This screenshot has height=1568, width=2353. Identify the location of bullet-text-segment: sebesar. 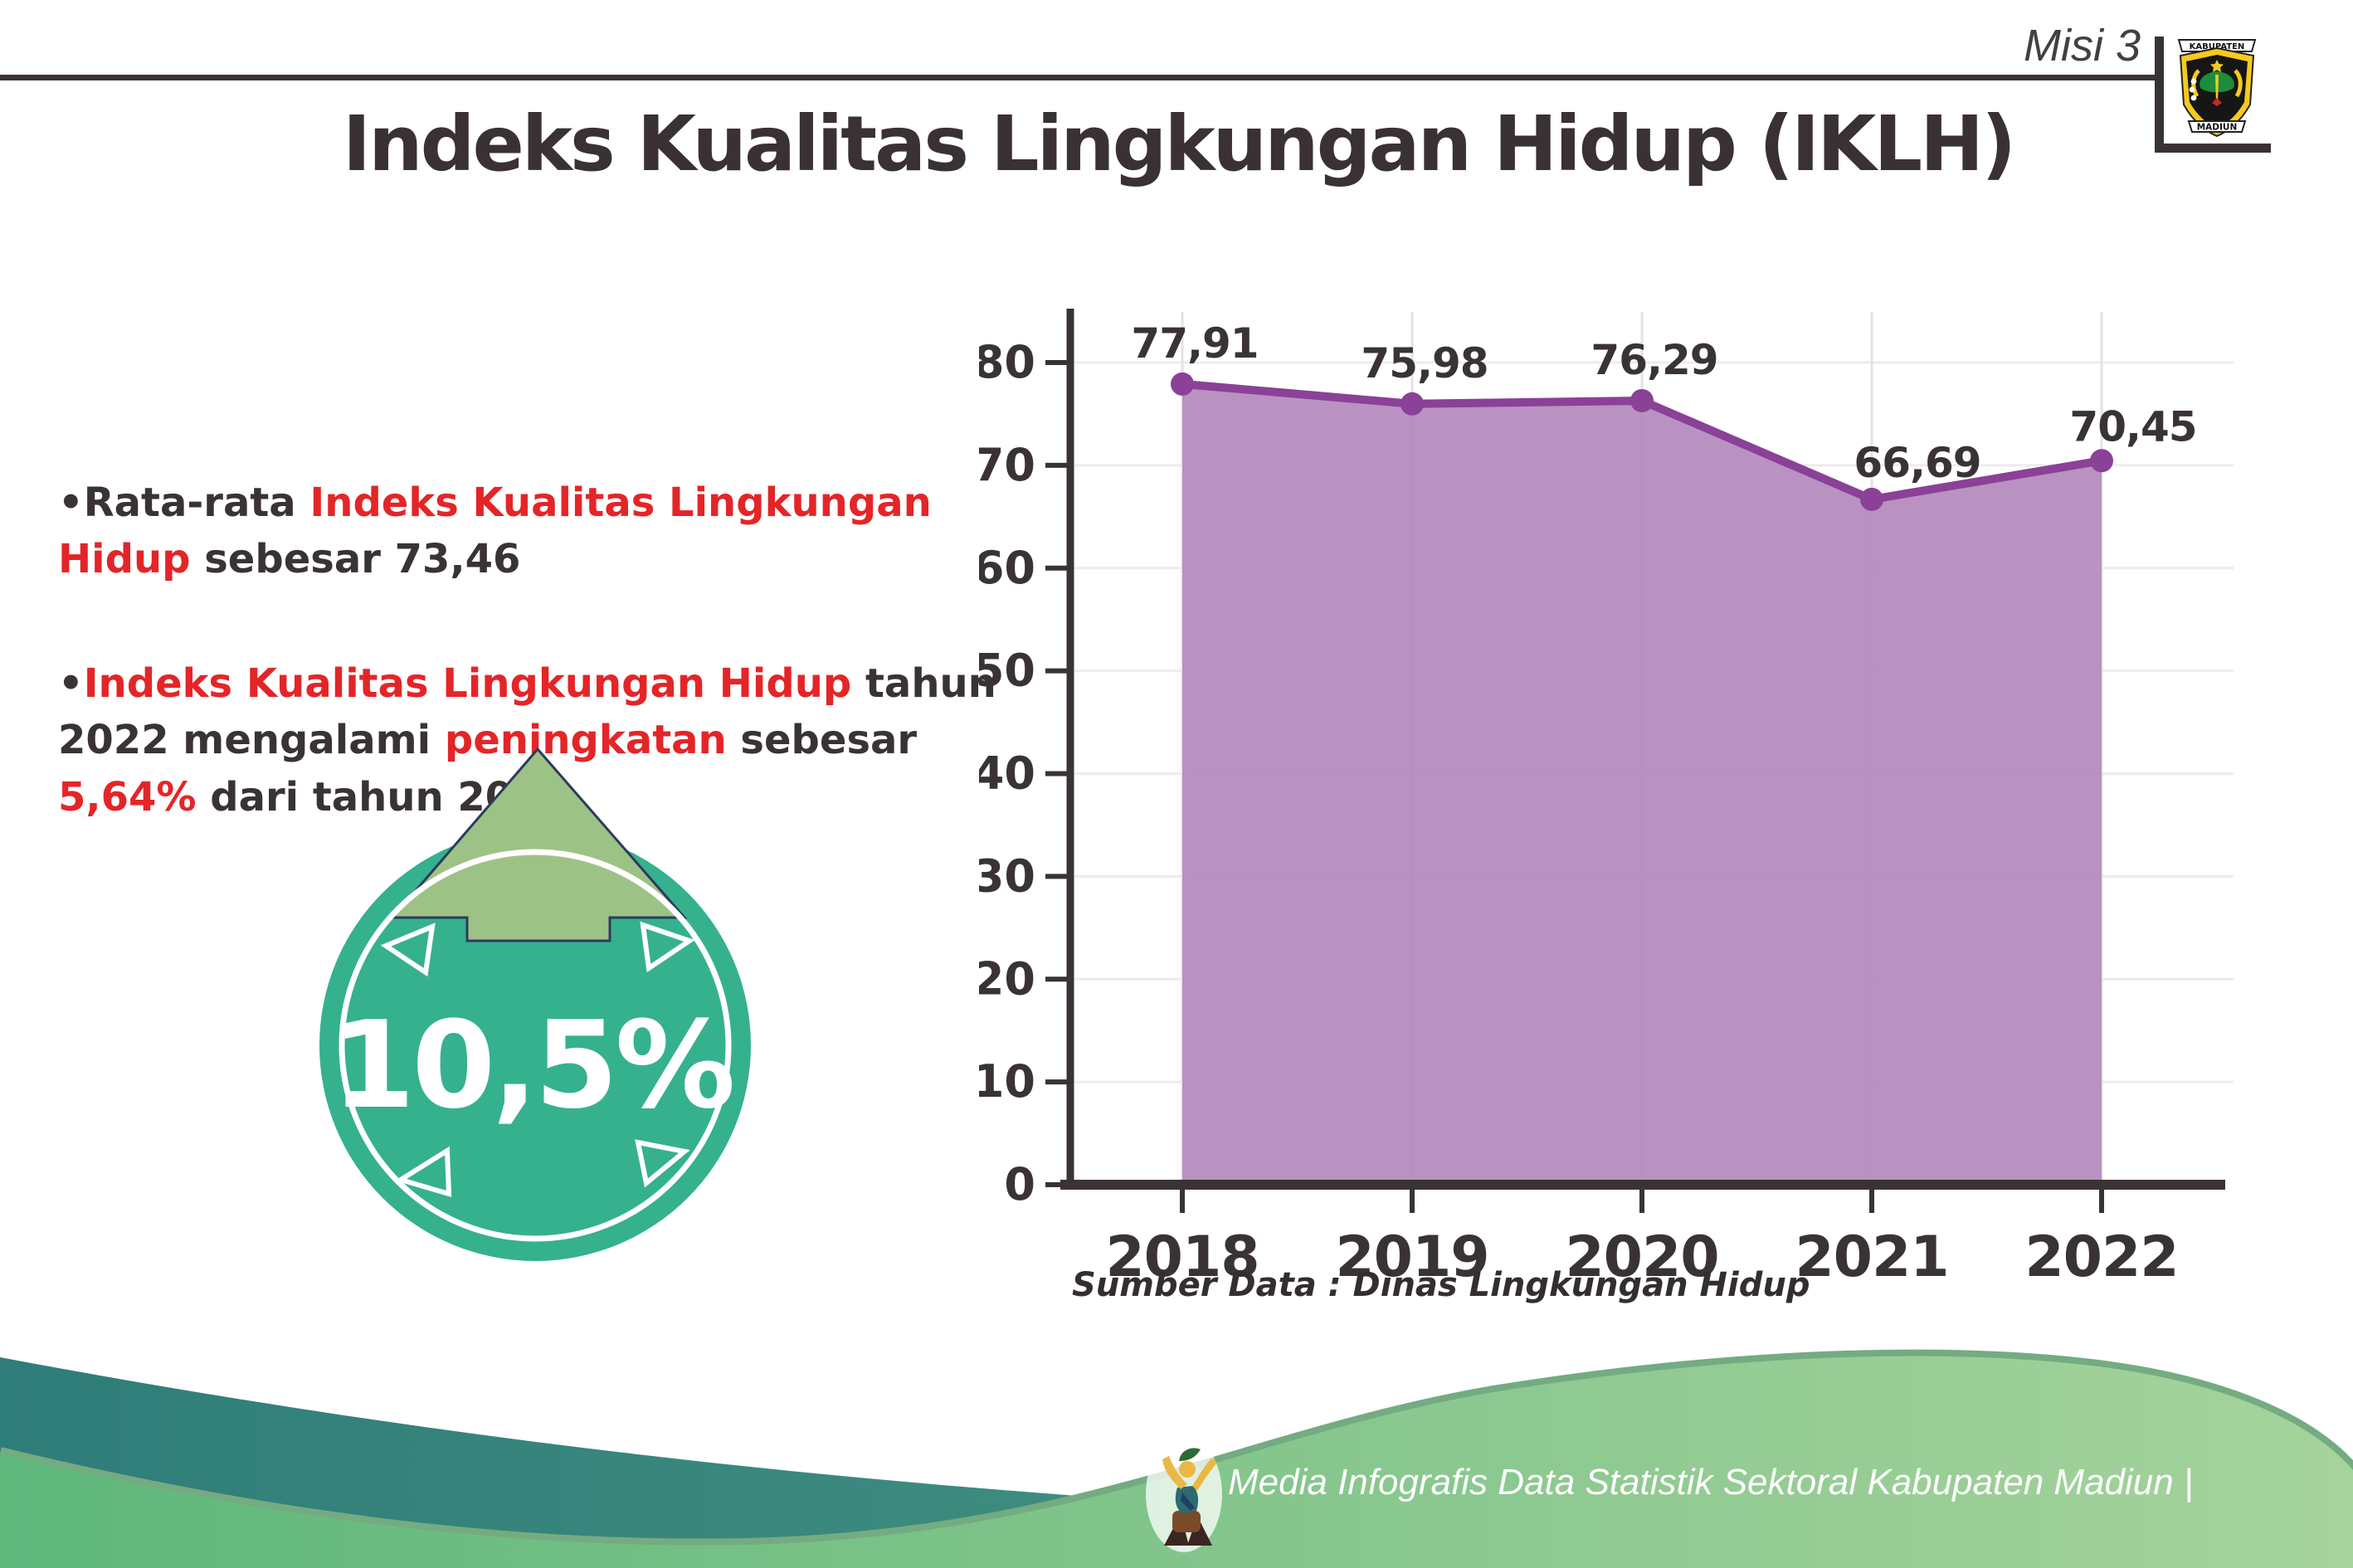
(822, 740).